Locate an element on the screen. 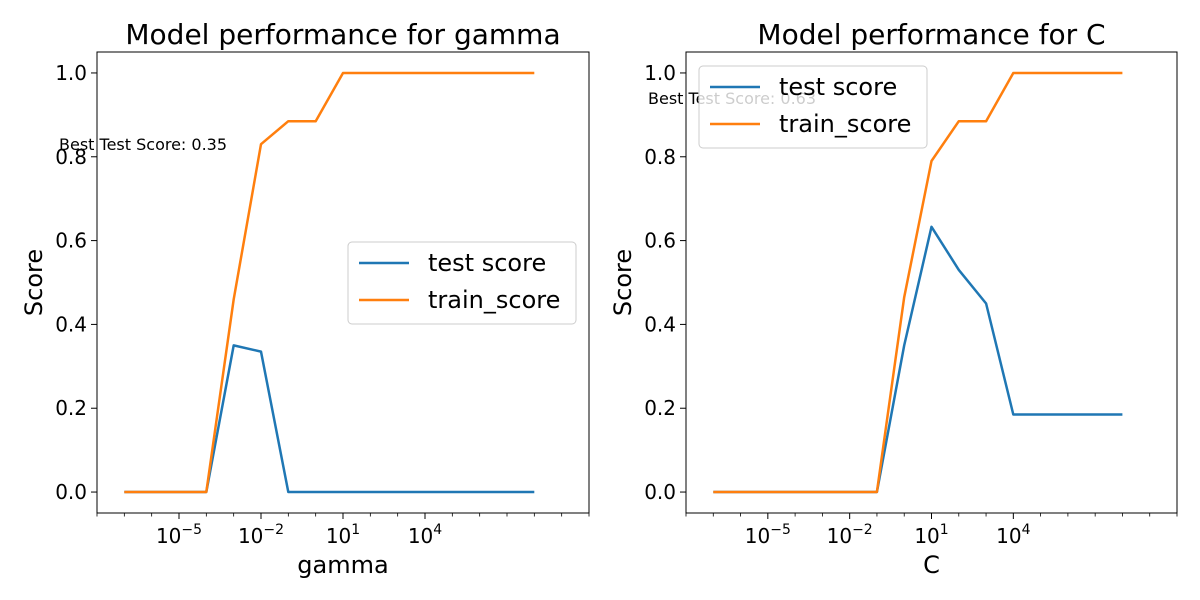 This screenshot has height=600, width=1200. x-axis-label: gamma is located at coordinates (342, 565).